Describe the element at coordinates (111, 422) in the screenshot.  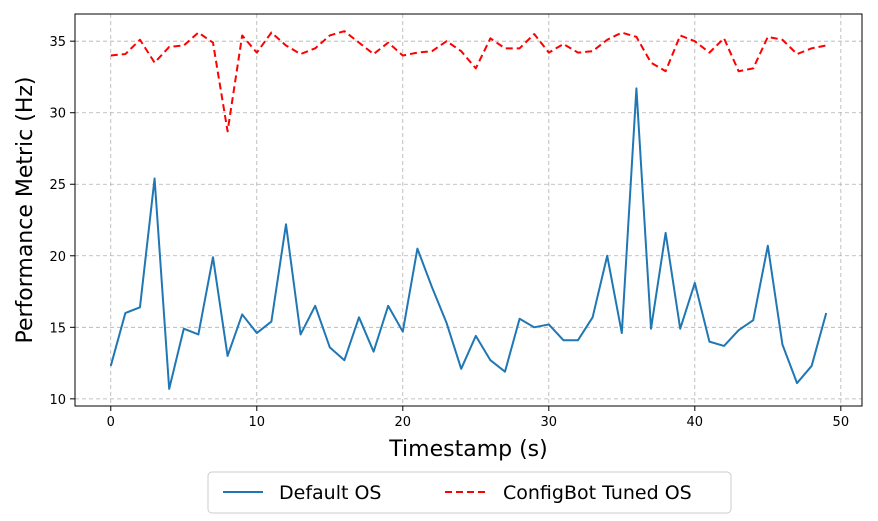
I see `x-tick-label: 0` at that location.